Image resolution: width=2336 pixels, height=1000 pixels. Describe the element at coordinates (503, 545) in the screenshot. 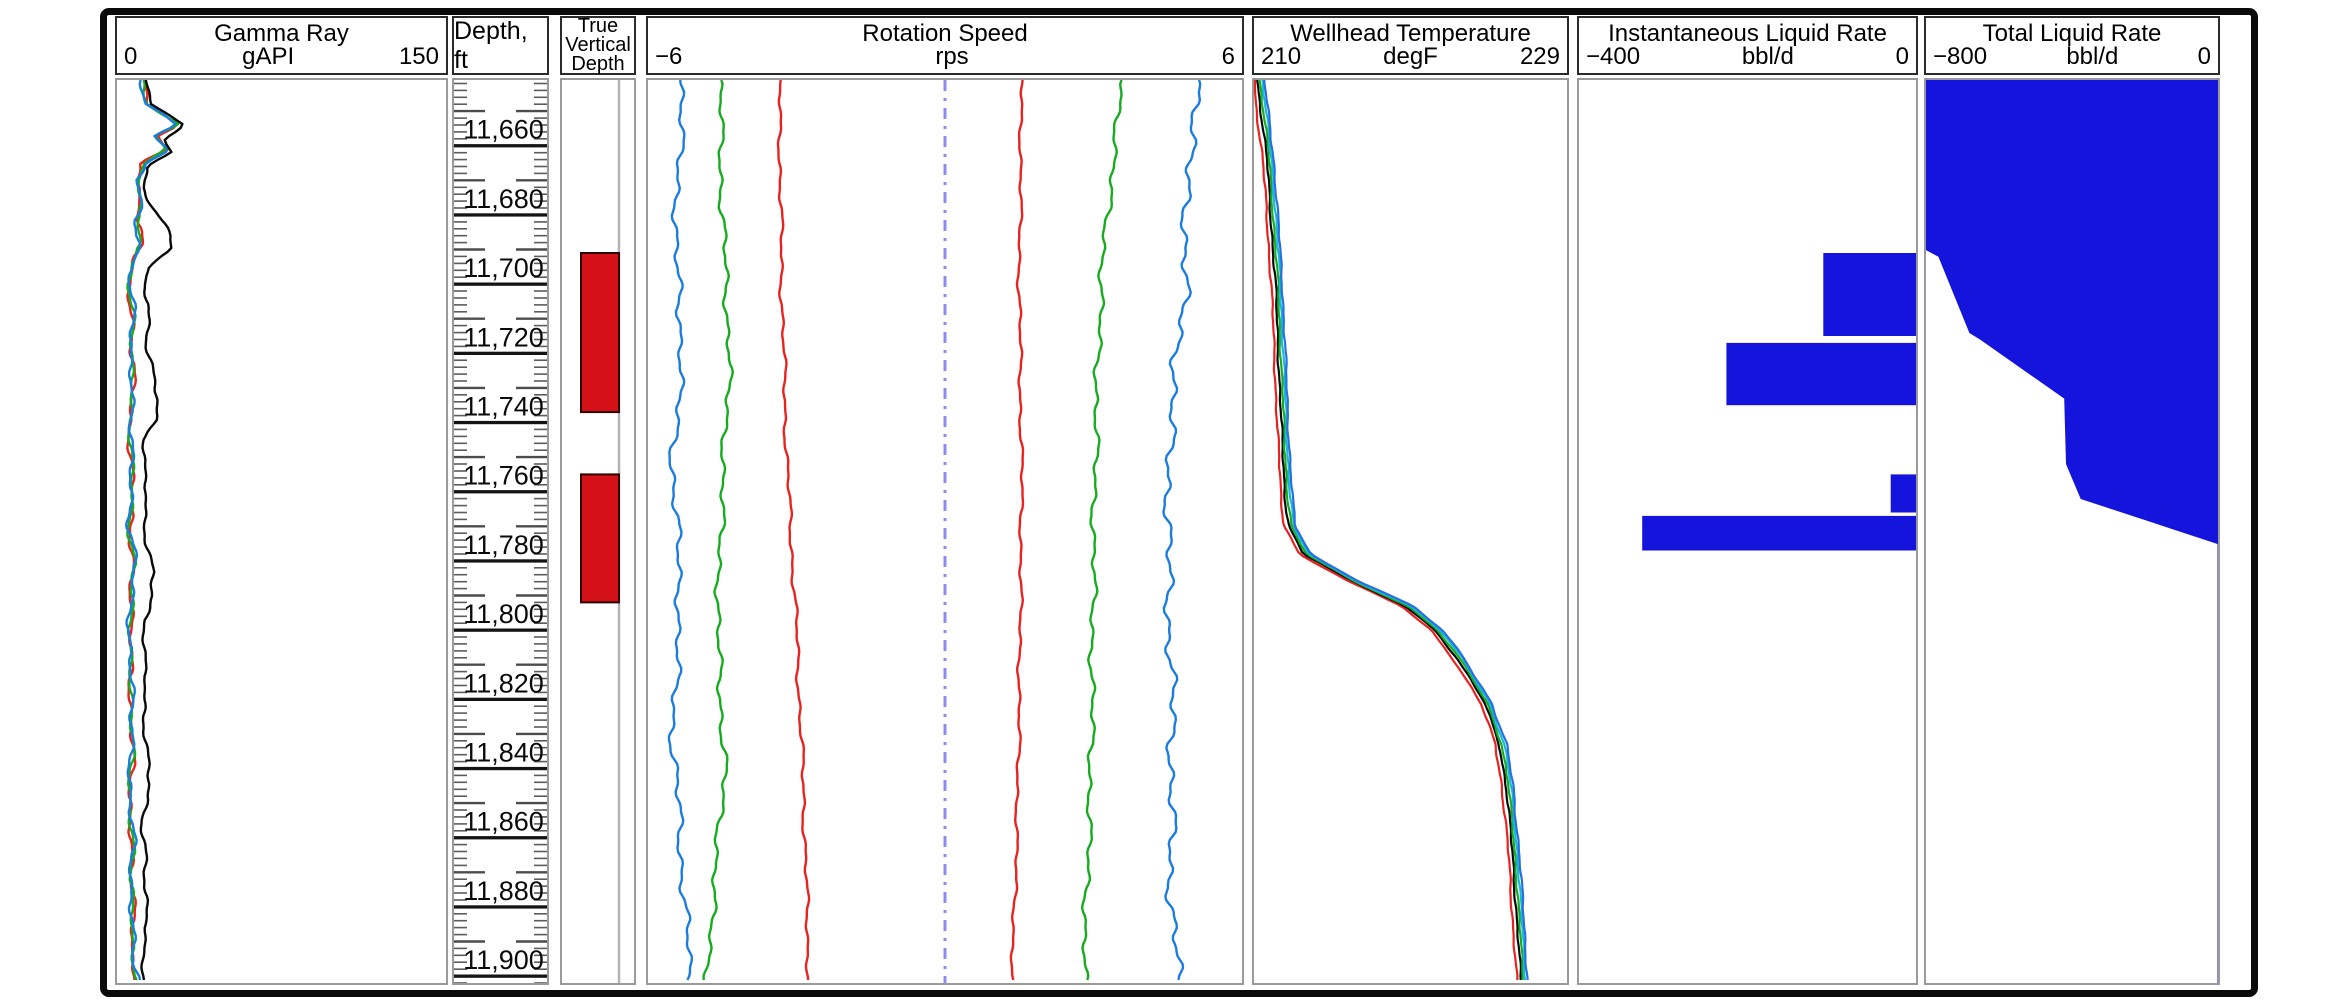

I see `svg-text: 11,780` at that location.